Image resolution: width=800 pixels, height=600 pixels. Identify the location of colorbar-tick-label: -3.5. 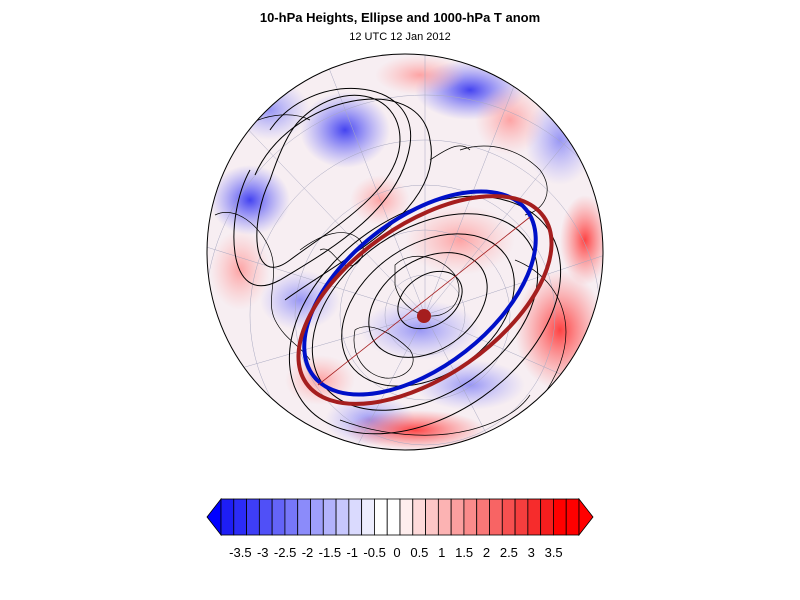
(240, 552).